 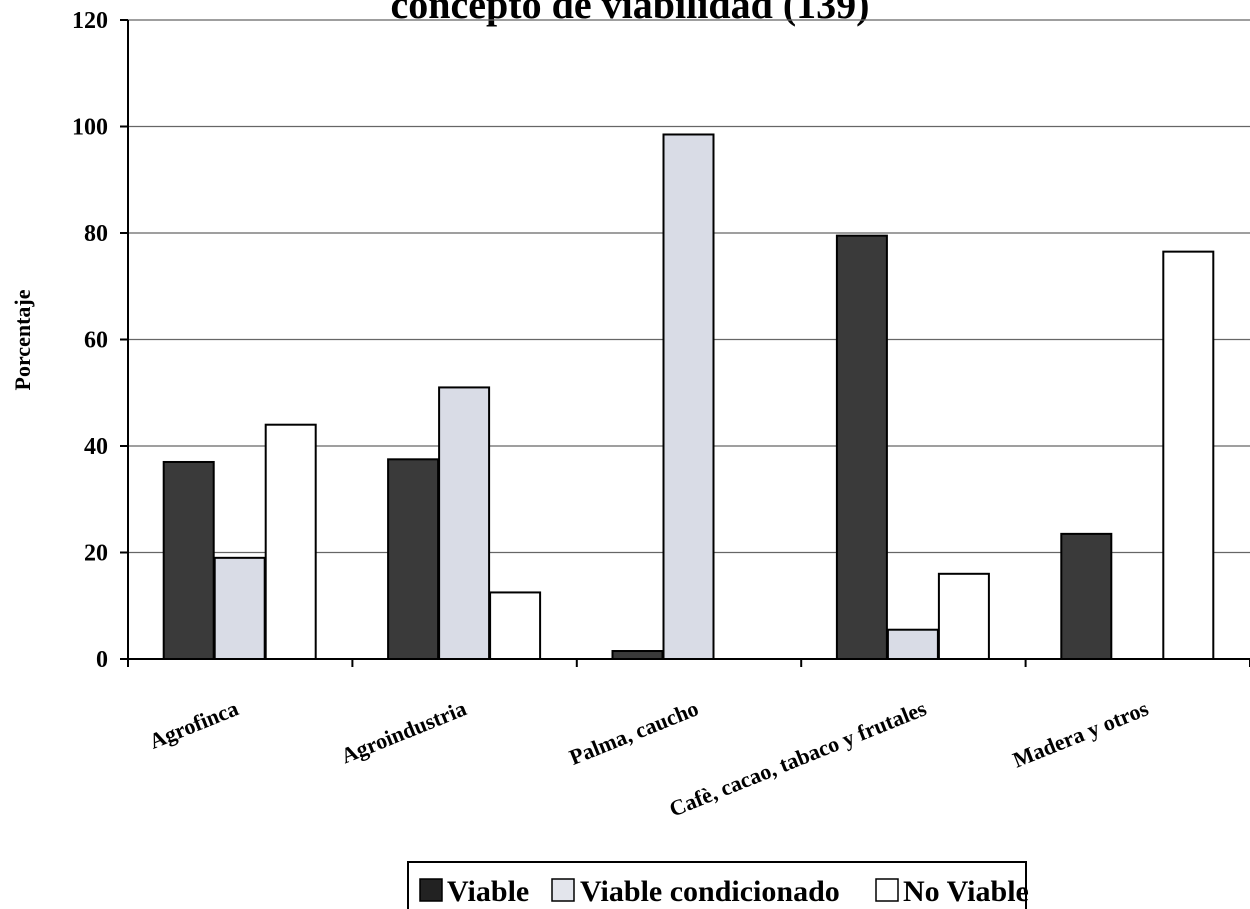 I want to click on legend-label-viable-condicionado: Viable condicionado, so click(x=710, y=891).